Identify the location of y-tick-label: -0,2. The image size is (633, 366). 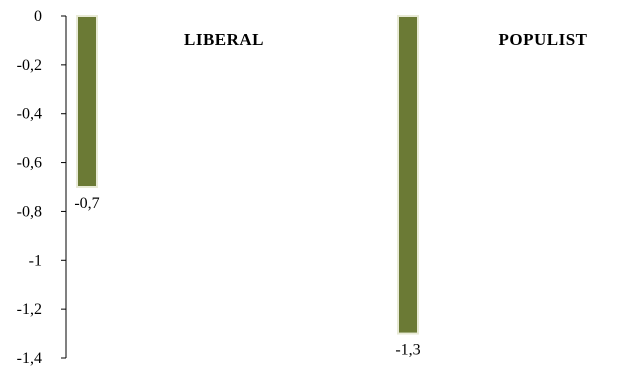
(29, 65).